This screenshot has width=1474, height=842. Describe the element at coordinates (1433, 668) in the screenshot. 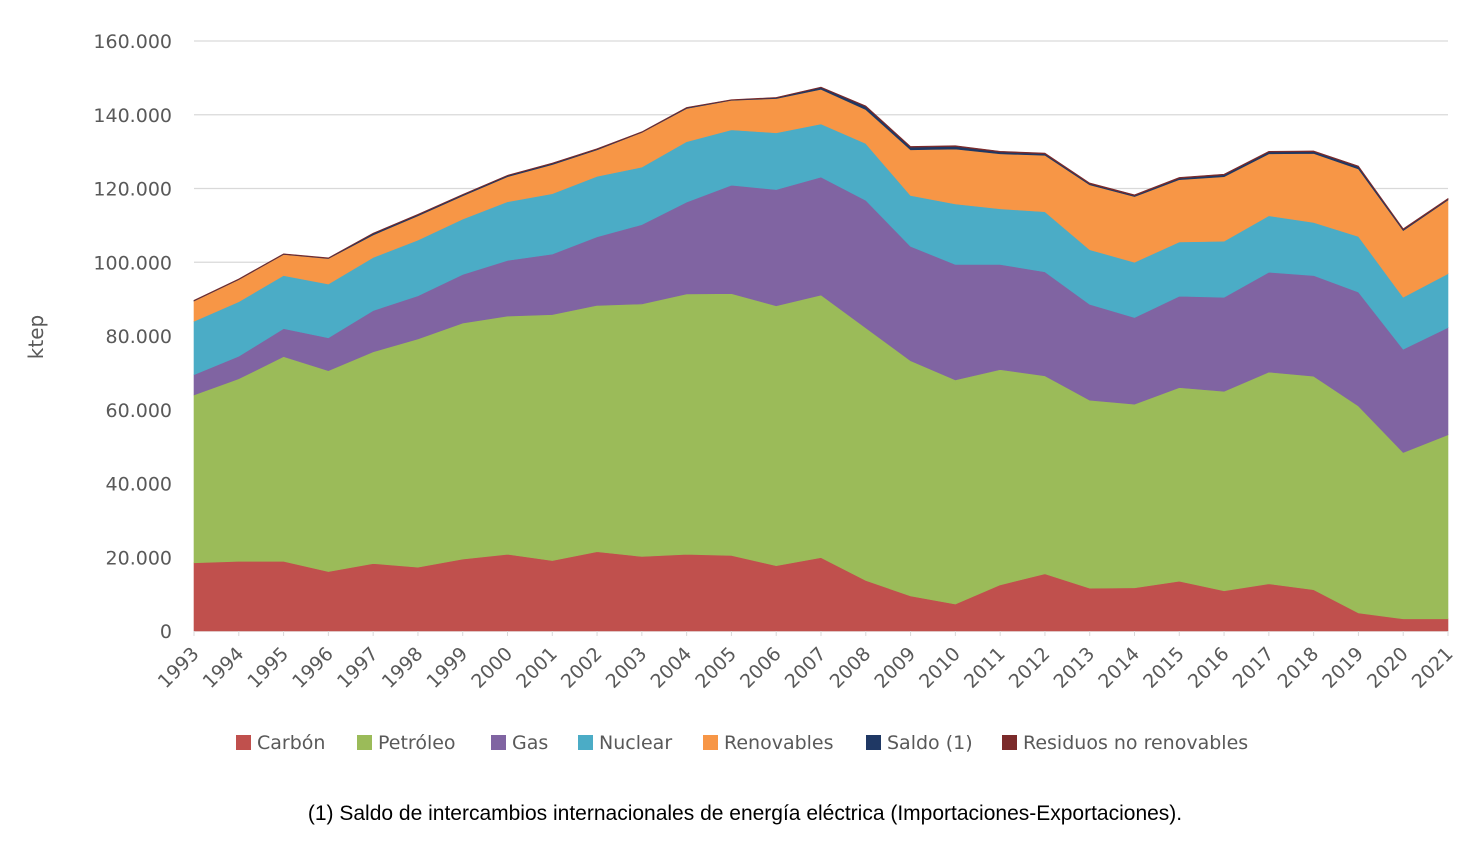

I see `x-tick-label: 2021` at that location.